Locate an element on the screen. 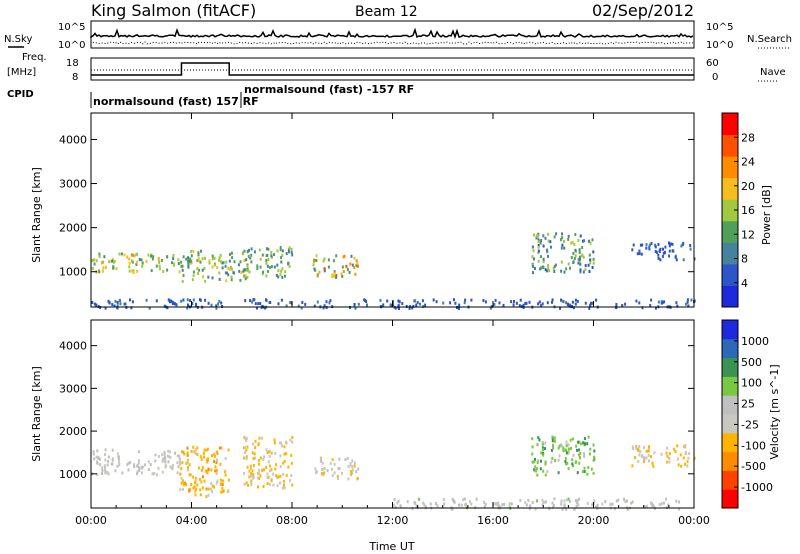 This screenshot has width=800, height=554. y-tick-label: 1000 is located at coordinates (73, 272).